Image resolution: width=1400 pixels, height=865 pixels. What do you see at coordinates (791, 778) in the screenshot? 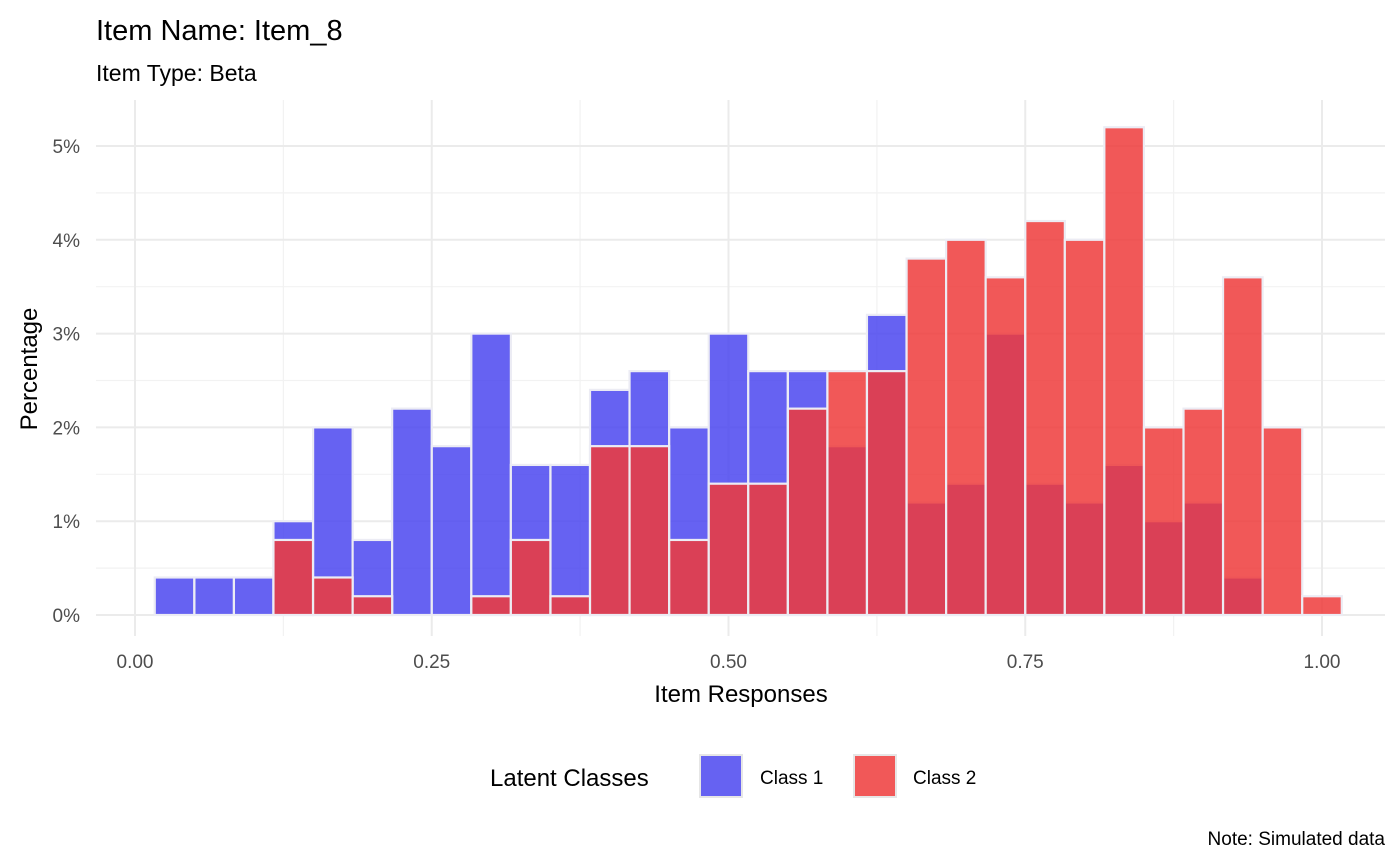
I see `legend-label-class-1: Class 1` at bounding box center [791, 778].